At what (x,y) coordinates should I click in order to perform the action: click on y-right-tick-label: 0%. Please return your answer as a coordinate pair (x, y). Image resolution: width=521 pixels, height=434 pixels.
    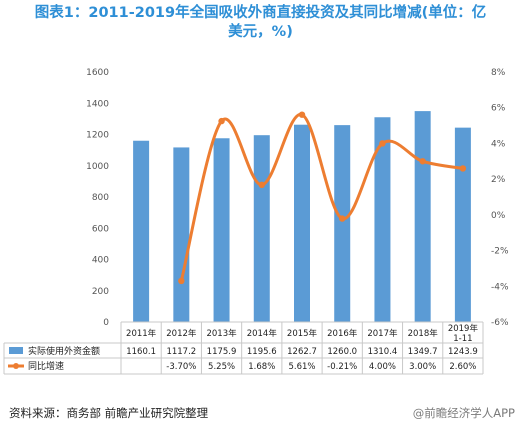
    Looking at the image, I should click on (498, 216).